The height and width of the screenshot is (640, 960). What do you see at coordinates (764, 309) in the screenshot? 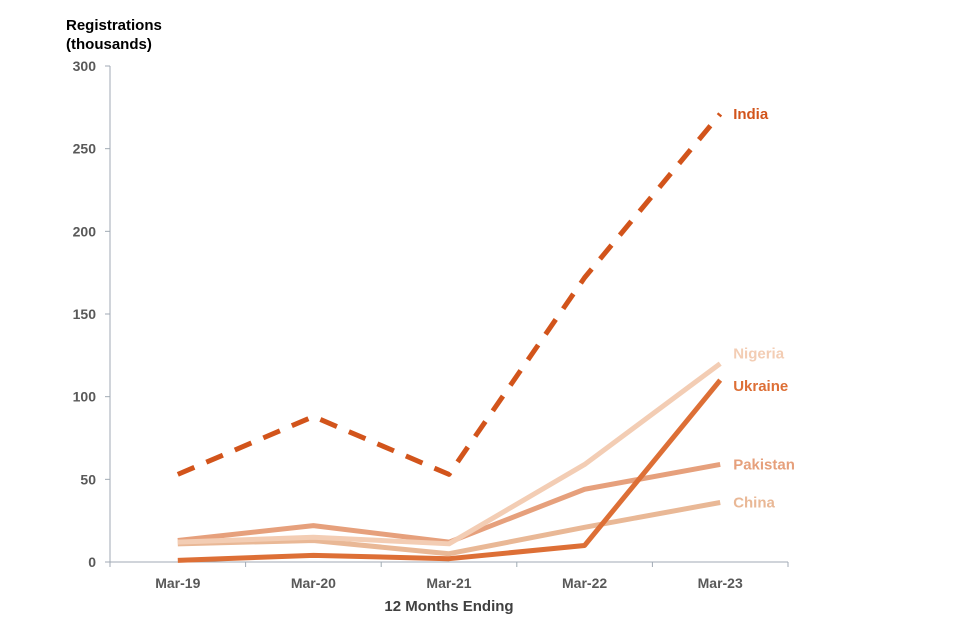
I see `series-labels: China Pakistan Nigeria Ukraine India` at bounding box center [764, 309].